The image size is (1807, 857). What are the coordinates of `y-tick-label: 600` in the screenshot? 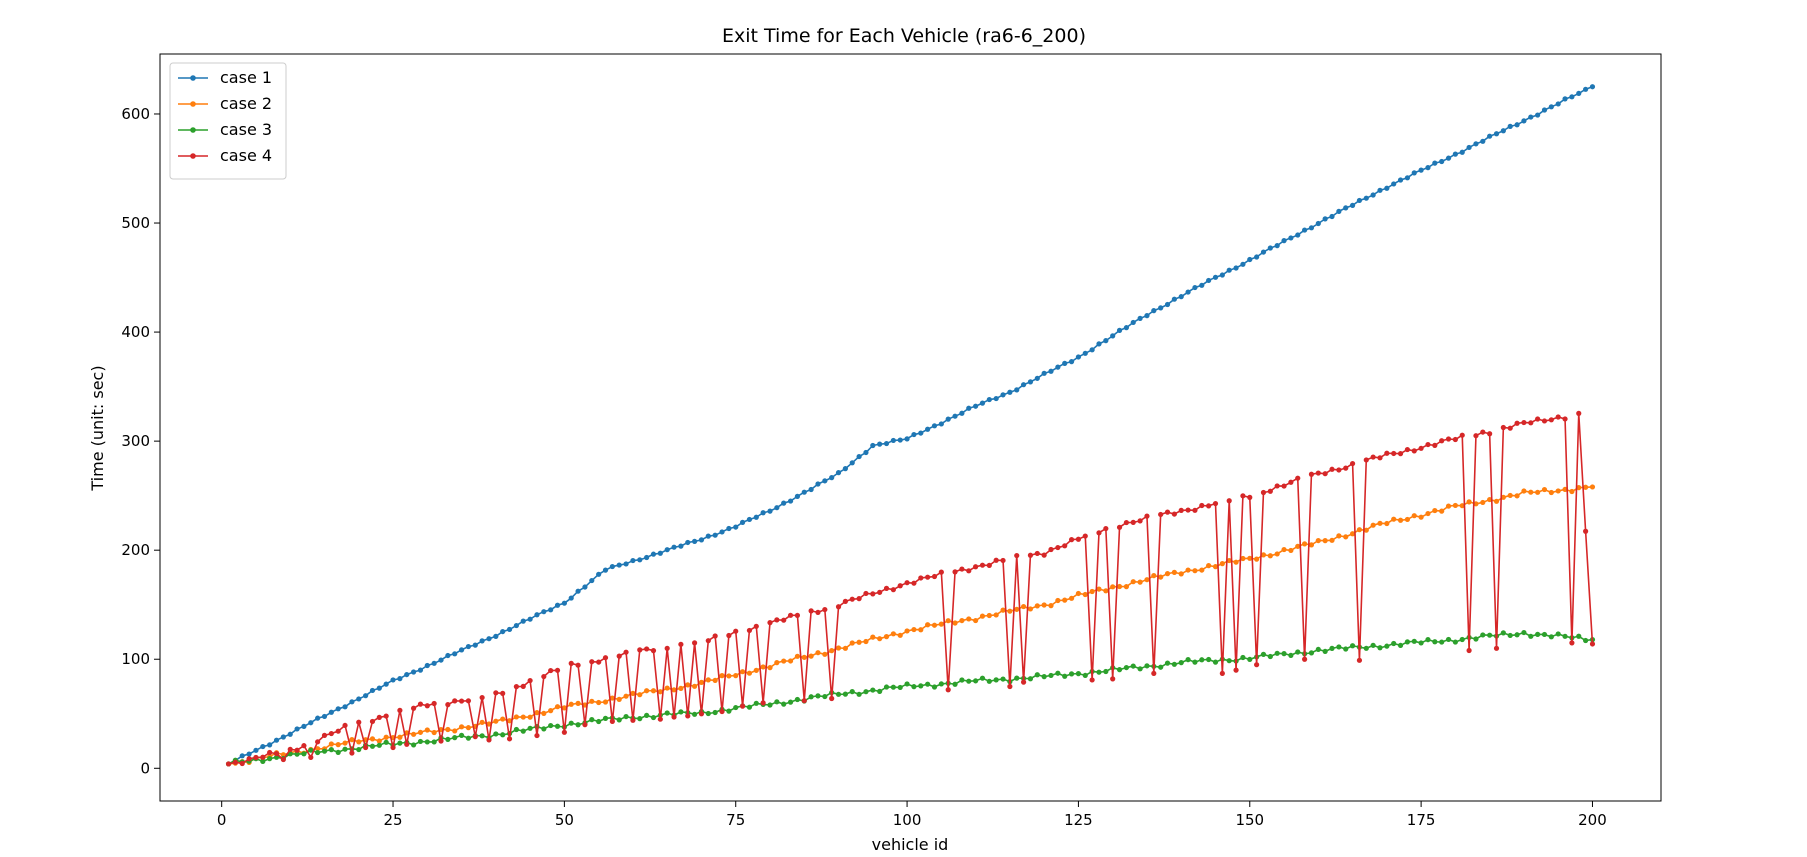 It's located at (135, 114).